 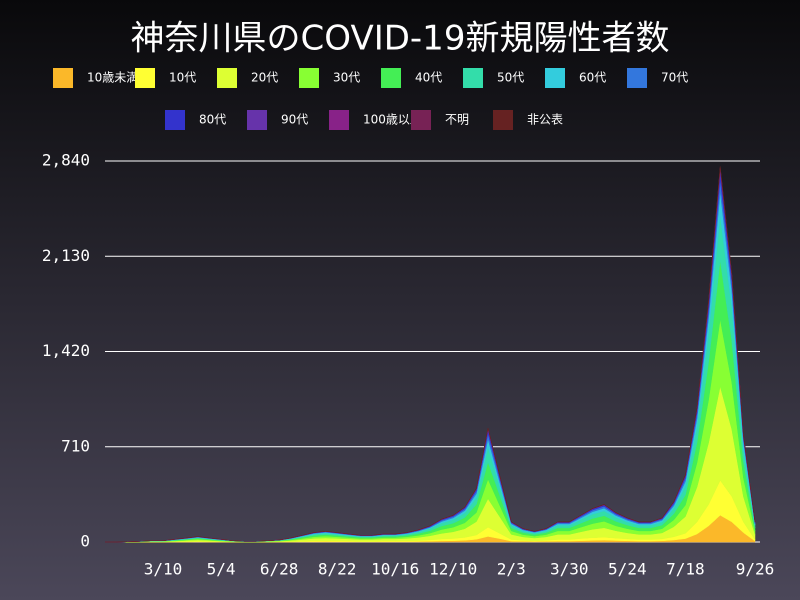 What do you see at coordinates (75, 445) in the screenshot?
I see `y-tick-label: 710` at bounding box center [75, 445].